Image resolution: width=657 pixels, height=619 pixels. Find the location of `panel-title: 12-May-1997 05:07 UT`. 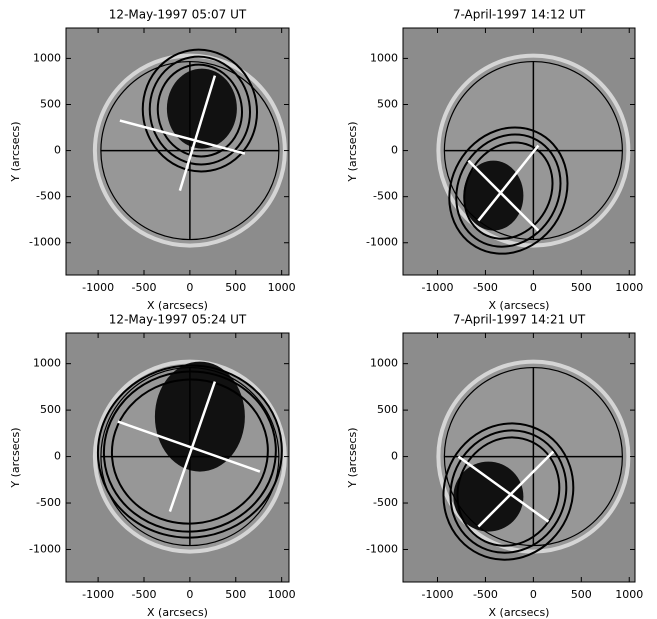

panel-title: 12-May-1997 05:07 UT is located at coordinates (178, 15).